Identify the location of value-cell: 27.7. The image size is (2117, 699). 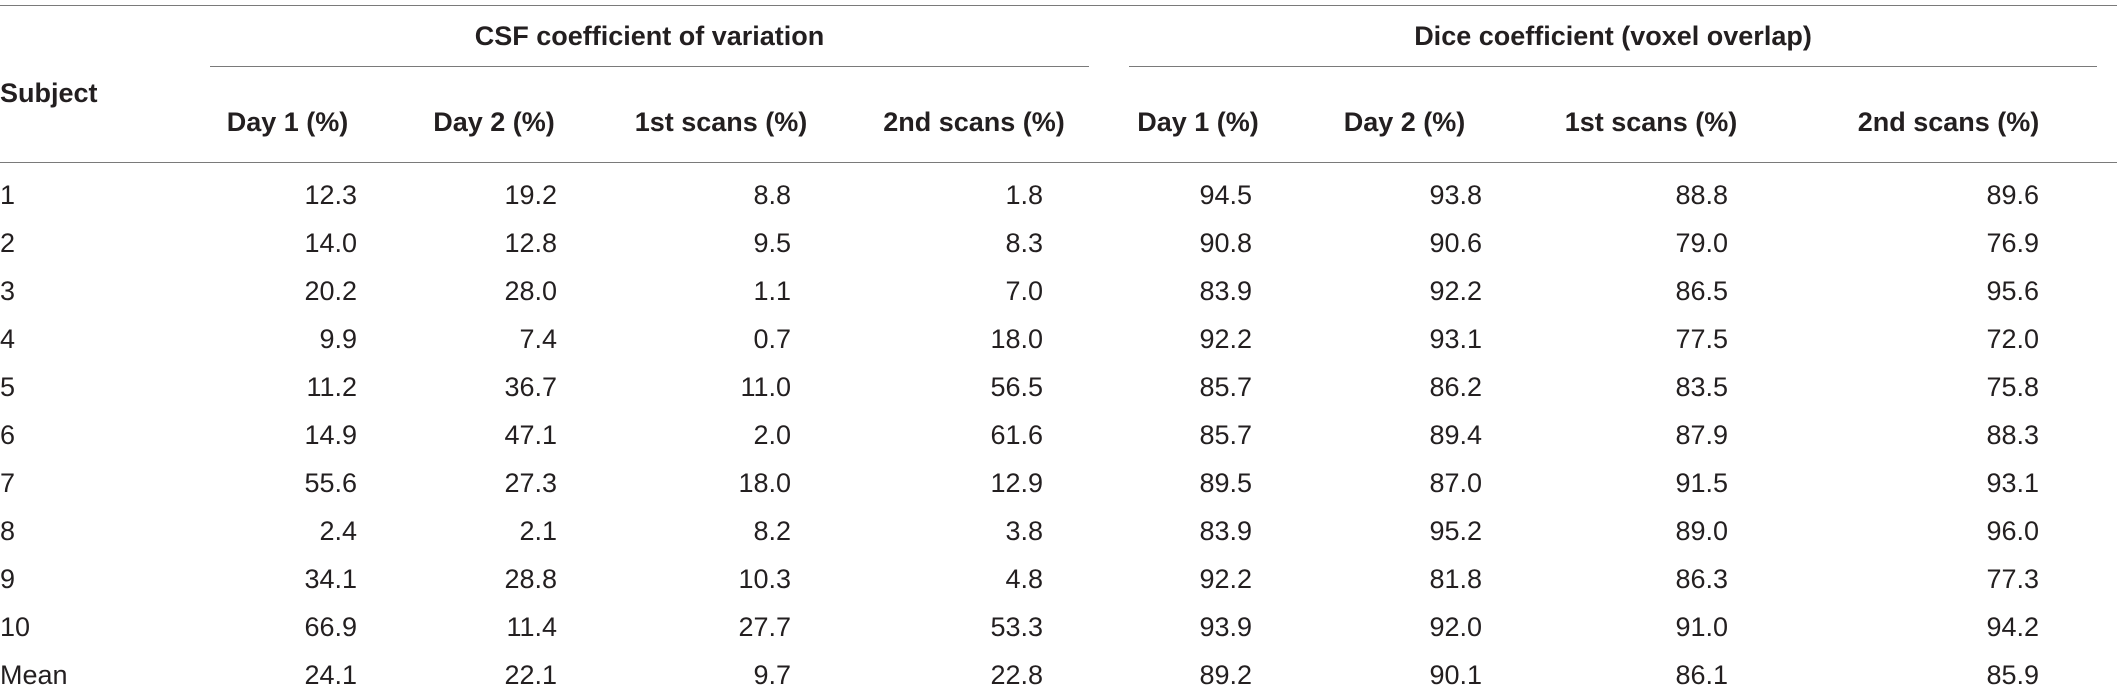
(721, 627).